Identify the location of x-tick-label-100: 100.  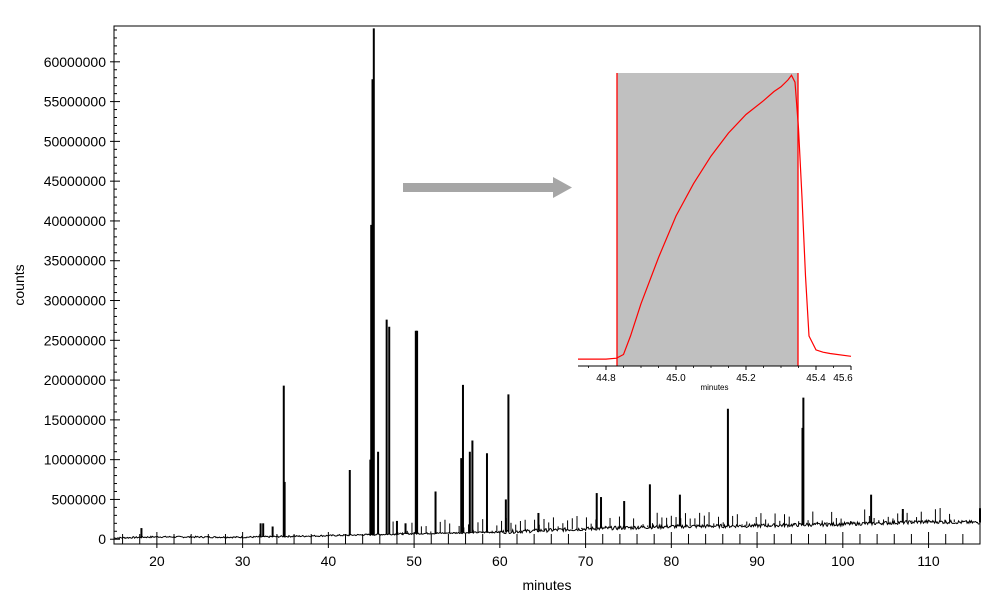
(843, 561).